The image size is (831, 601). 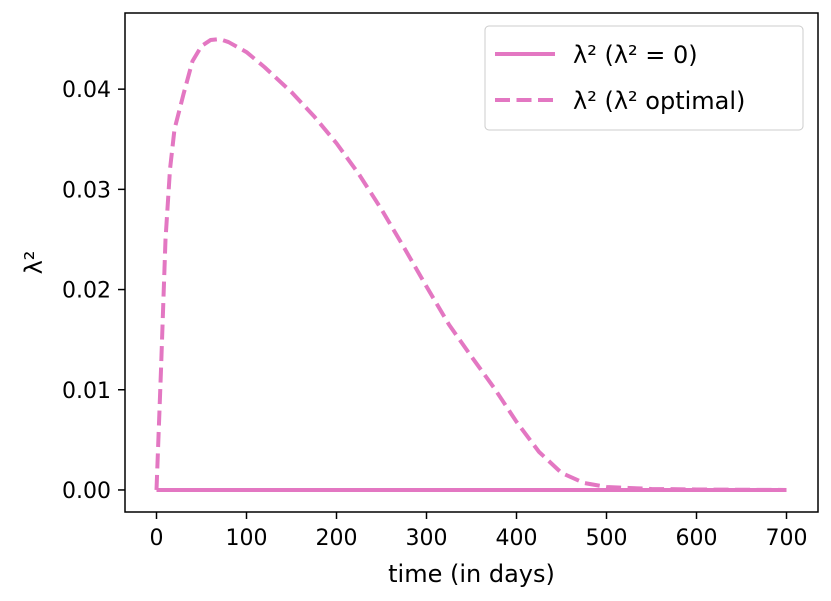 I want to click on x-tick-label: 200, so click(x=337, y=538).